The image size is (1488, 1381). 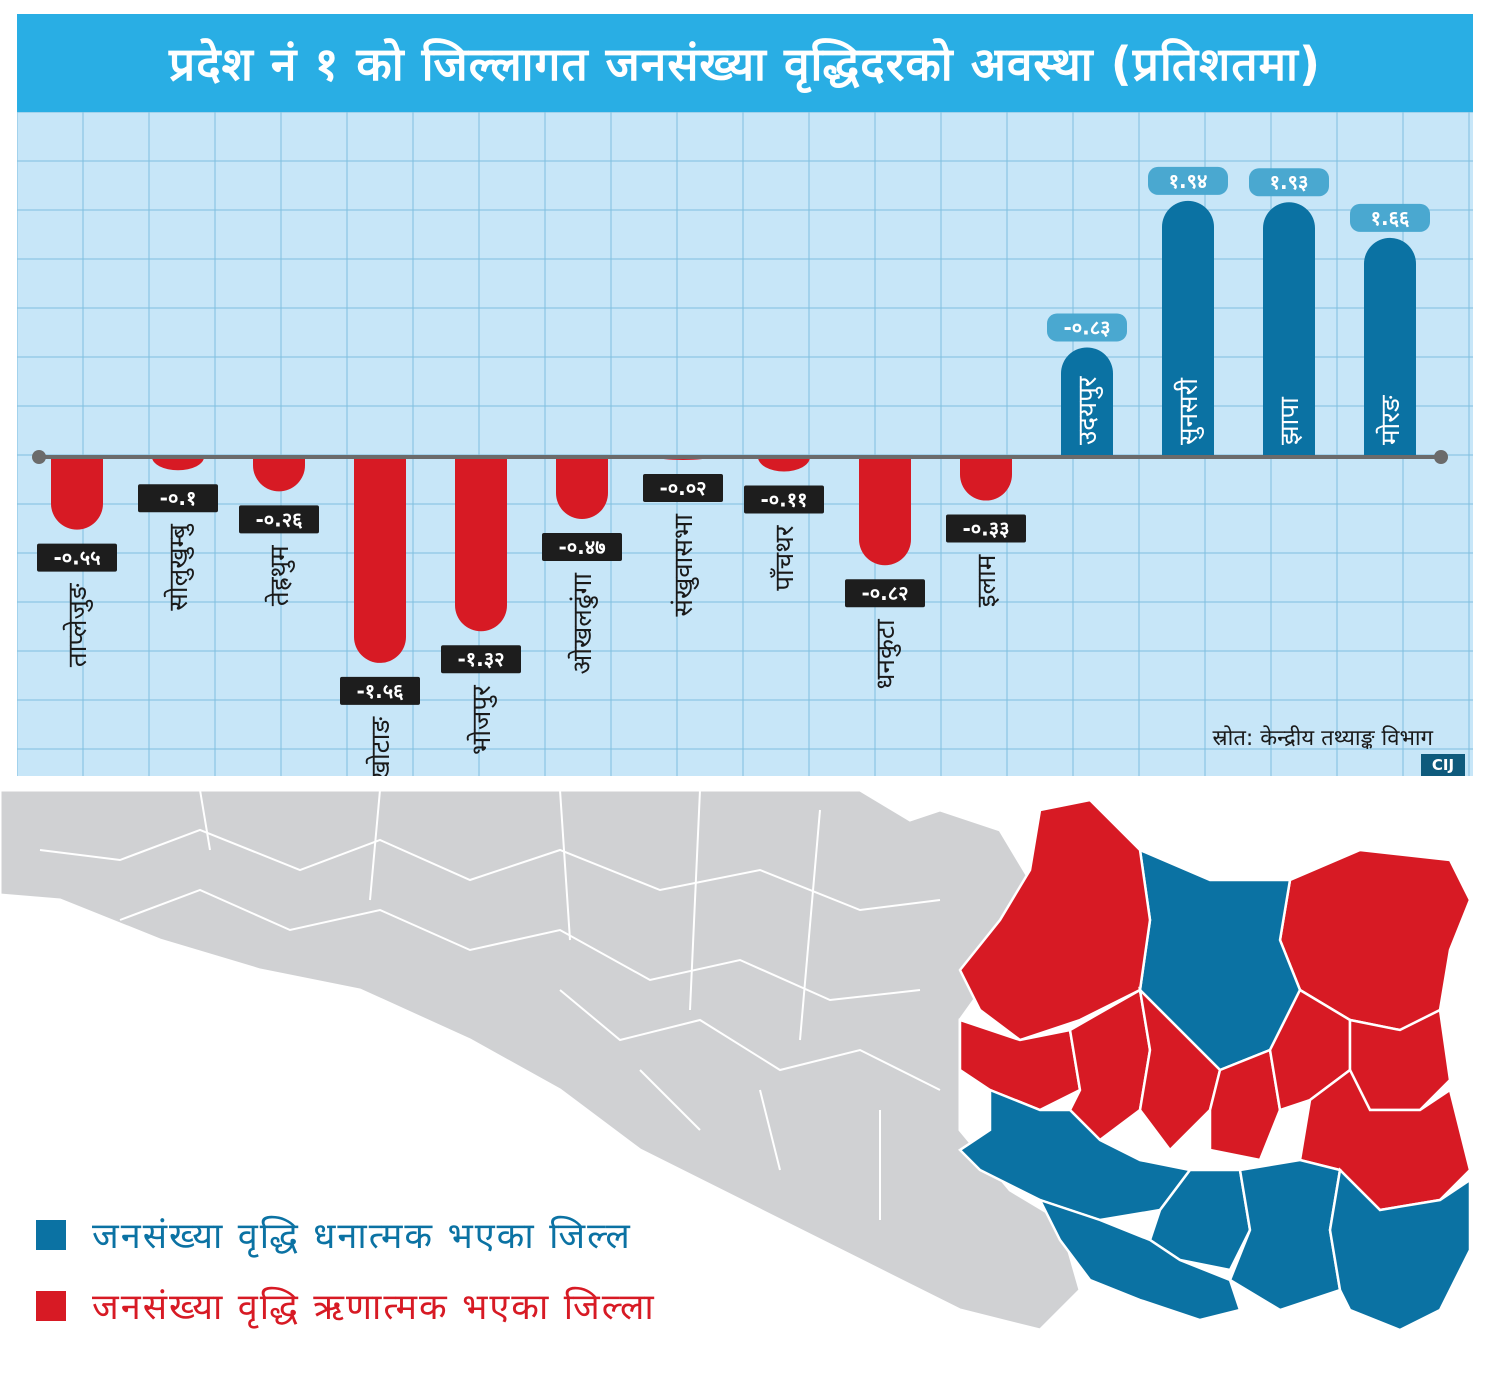 I want to click on legend-label-positive: जनसंख्या वृद्धि धनात्मक भएका जिल्ल, so click(x=362, y=1236).